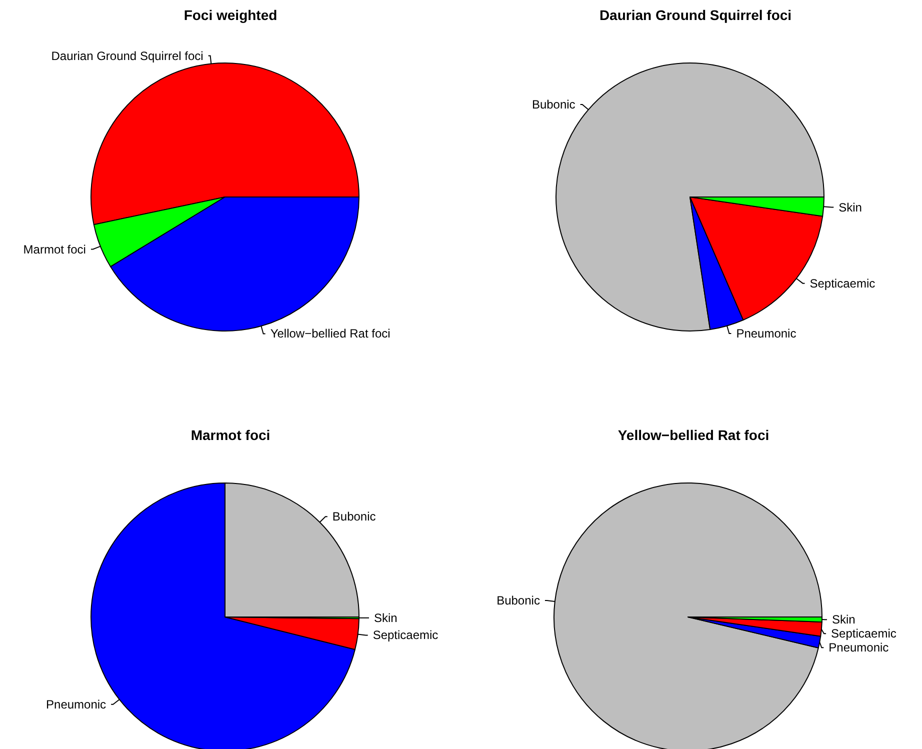 The image size is (922, 749). What do you see at coordinates (694, 435) in the screenshot?
I see `chart-title: Yellow−bellied Rat foci` at bounding box center [694, 435].